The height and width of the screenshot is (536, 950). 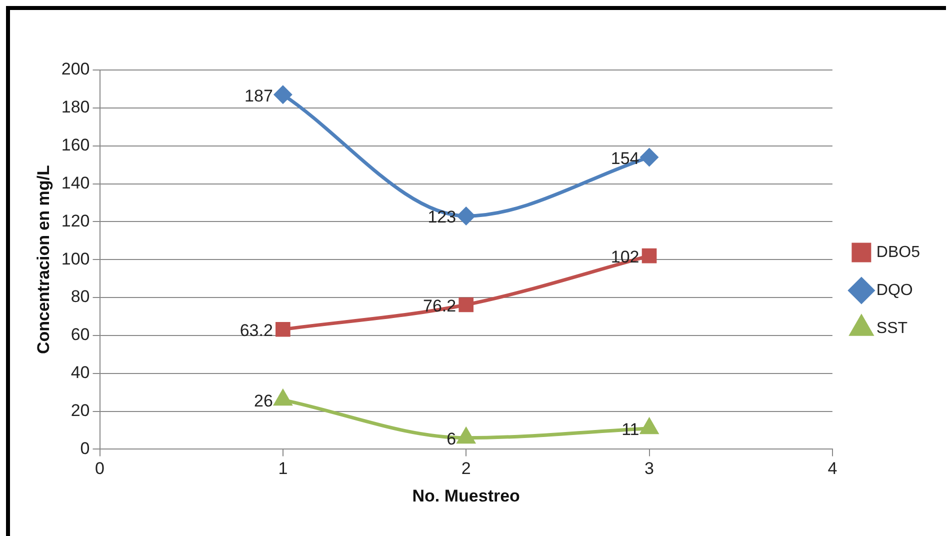 I want to click on data-label: 26, so click(x=263, y=401).